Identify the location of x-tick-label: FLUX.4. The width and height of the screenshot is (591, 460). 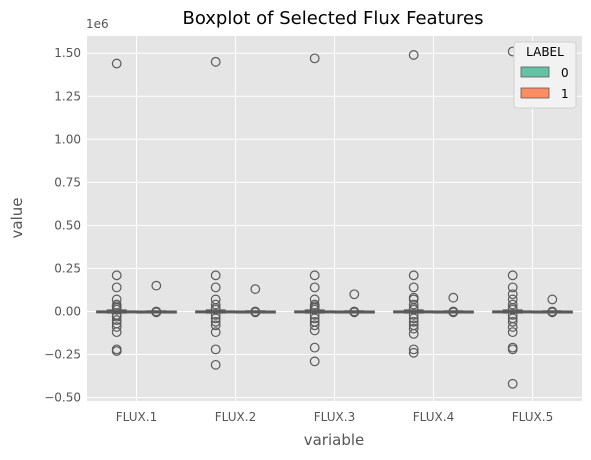
(433, 417).